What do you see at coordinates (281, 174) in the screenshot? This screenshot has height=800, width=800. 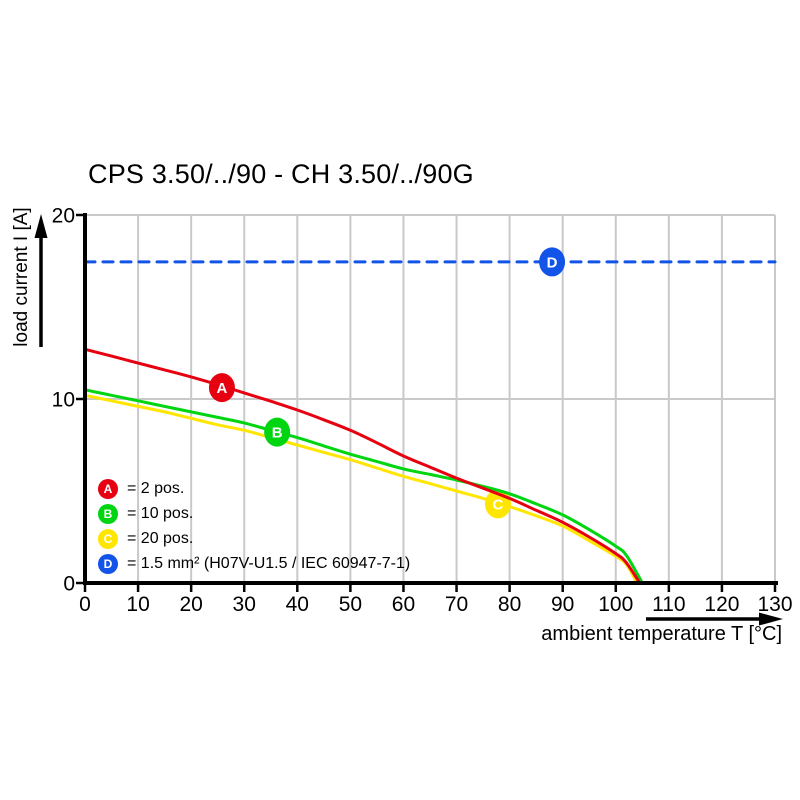 I see `chart-title: CPS 3.50/../90 - CH 3.50/../90G` at bounding box center [281, 174].